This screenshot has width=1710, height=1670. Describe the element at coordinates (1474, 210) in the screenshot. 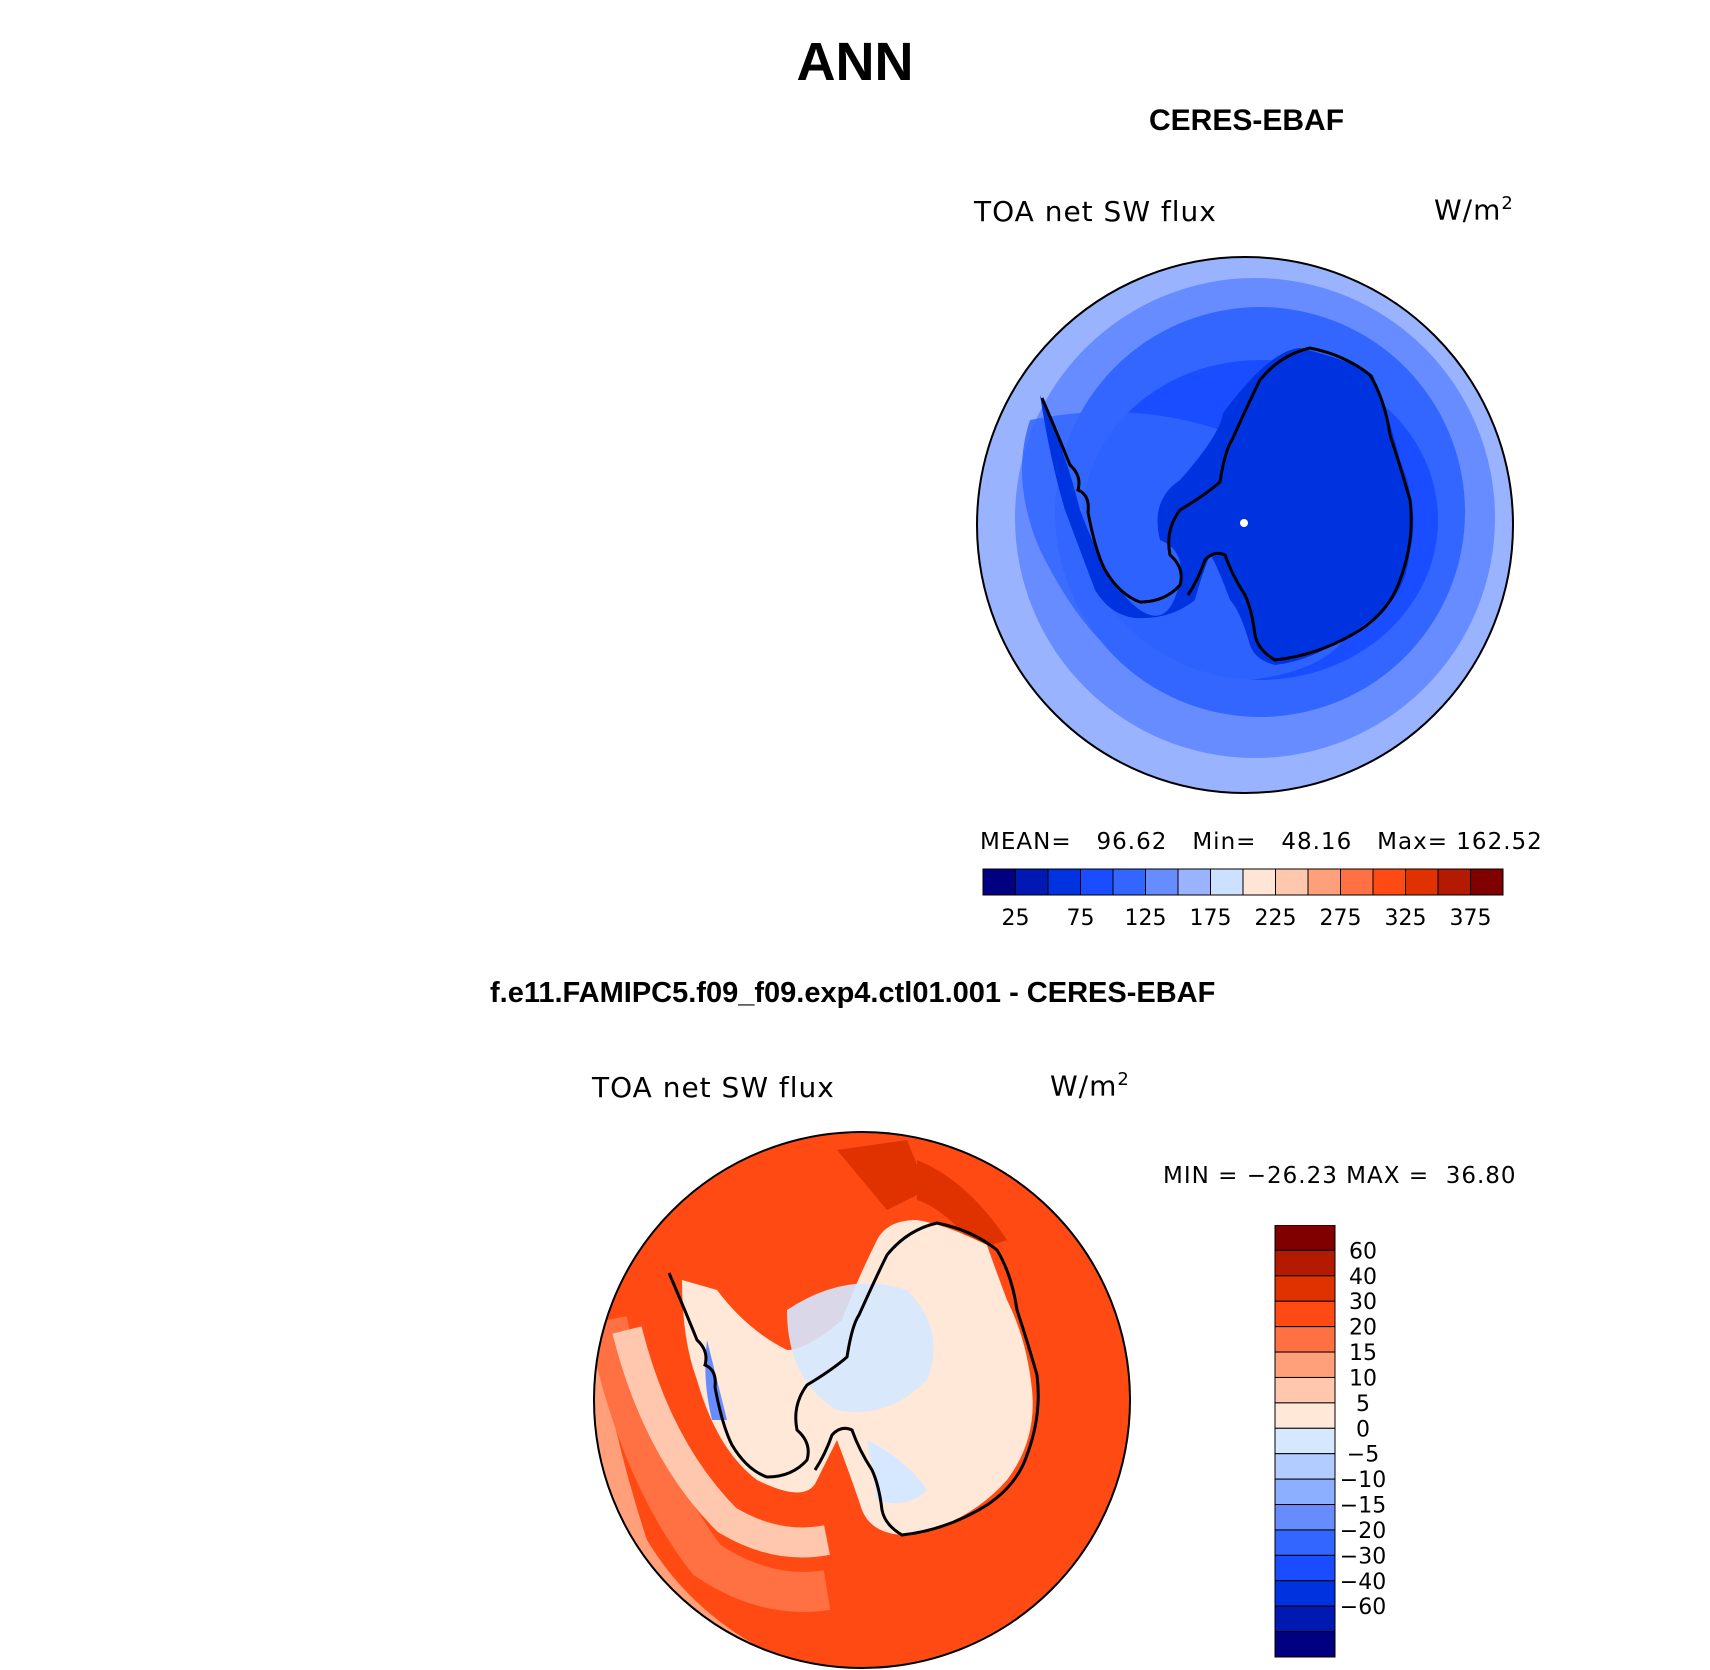

I see `top-panel-units: W/m2` at that location.